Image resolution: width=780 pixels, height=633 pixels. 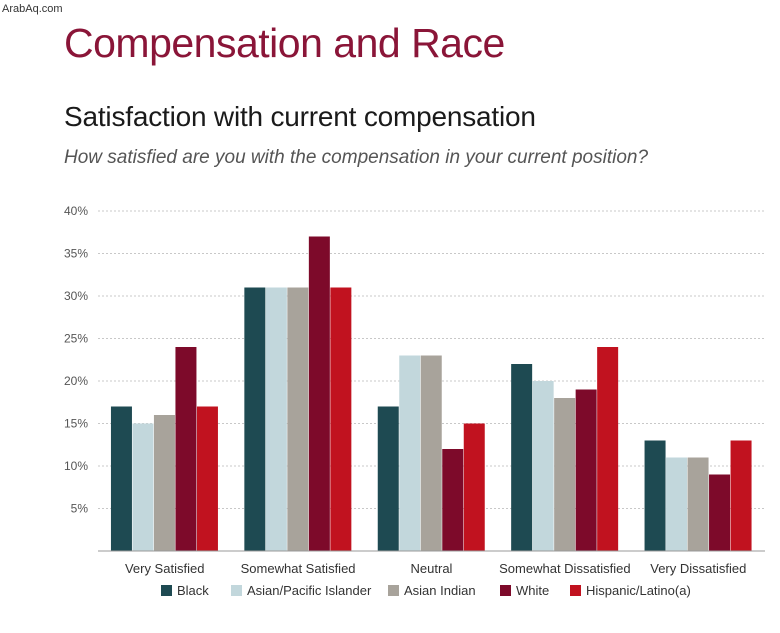 What do you see at coordinates (698, 568) in the screenshot?
I see `x-category-label: Very Dissatisfied` at bounding box center [698, 568].